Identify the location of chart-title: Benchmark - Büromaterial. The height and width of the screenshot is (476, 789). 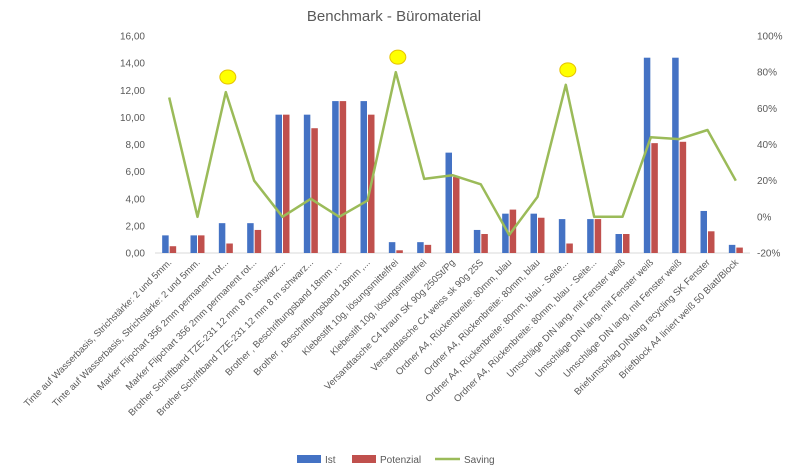
(394, 16).